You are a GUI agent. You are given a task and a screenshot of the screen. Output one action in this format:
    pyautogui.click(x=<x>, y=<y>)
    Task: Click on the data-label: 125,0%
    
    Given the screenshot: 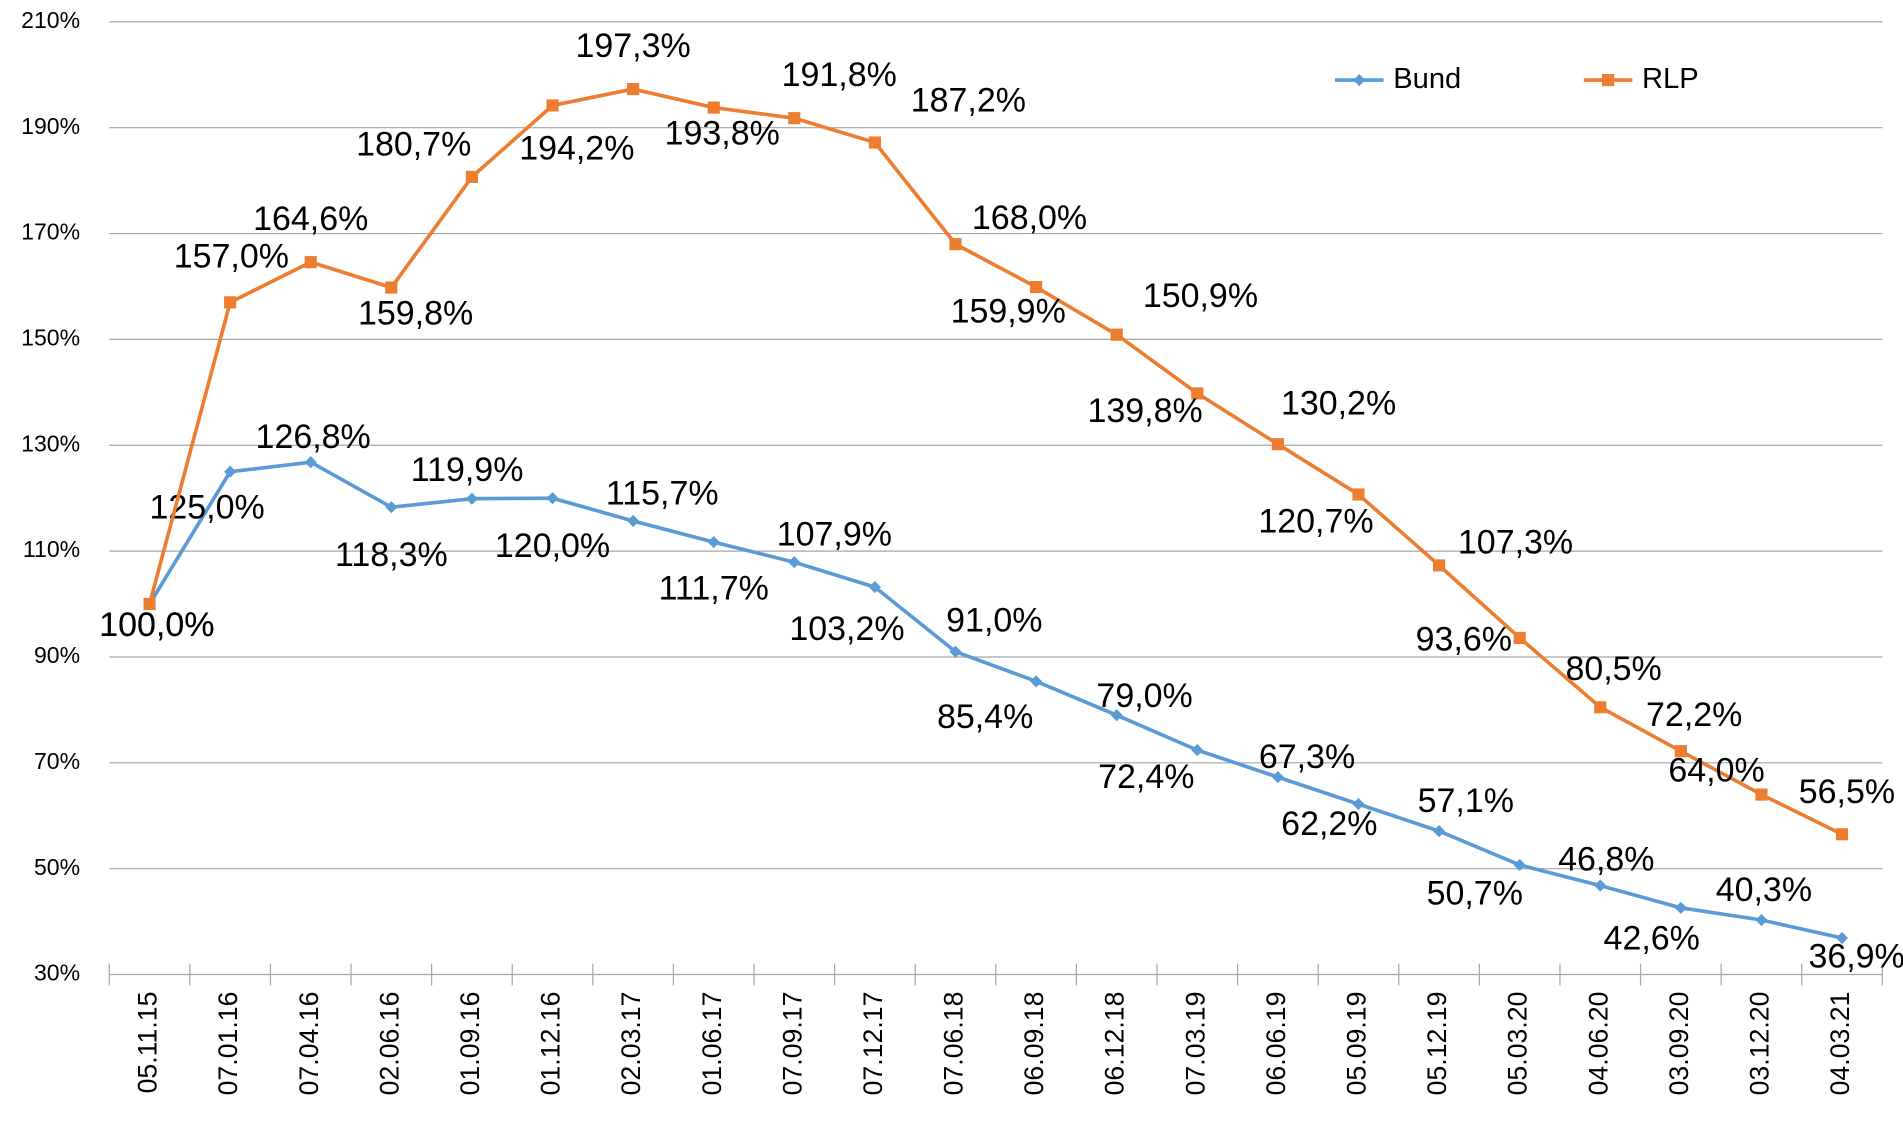 What is the action you would take?
    pyautogui.click(x=206, y=507)
    